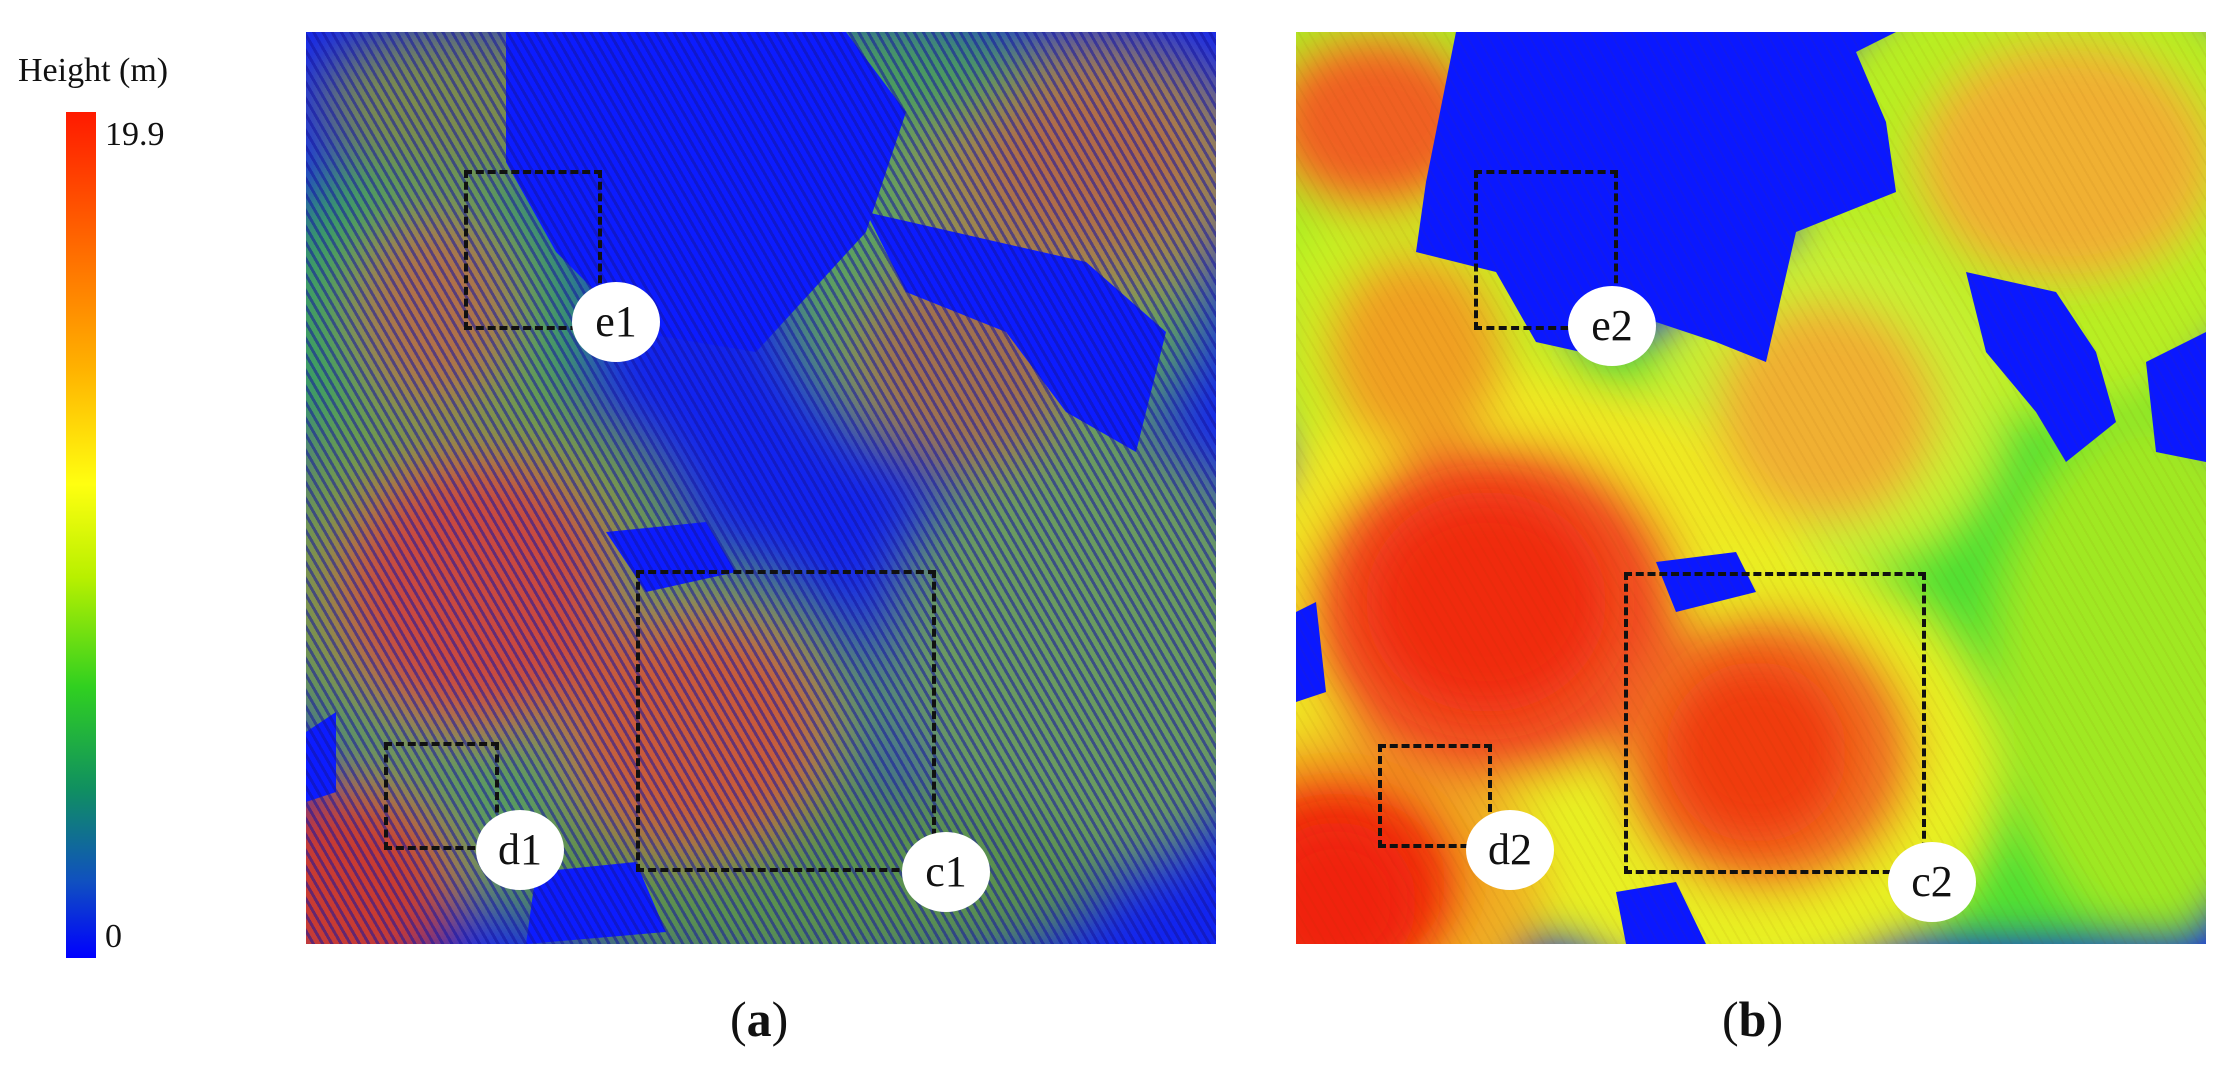 This screenshot has height=1070, width=2234. What do you see at coordinates (1775, 723) in the screenshot?
I see `region-box-c2` at bounding box center [1775, 723].